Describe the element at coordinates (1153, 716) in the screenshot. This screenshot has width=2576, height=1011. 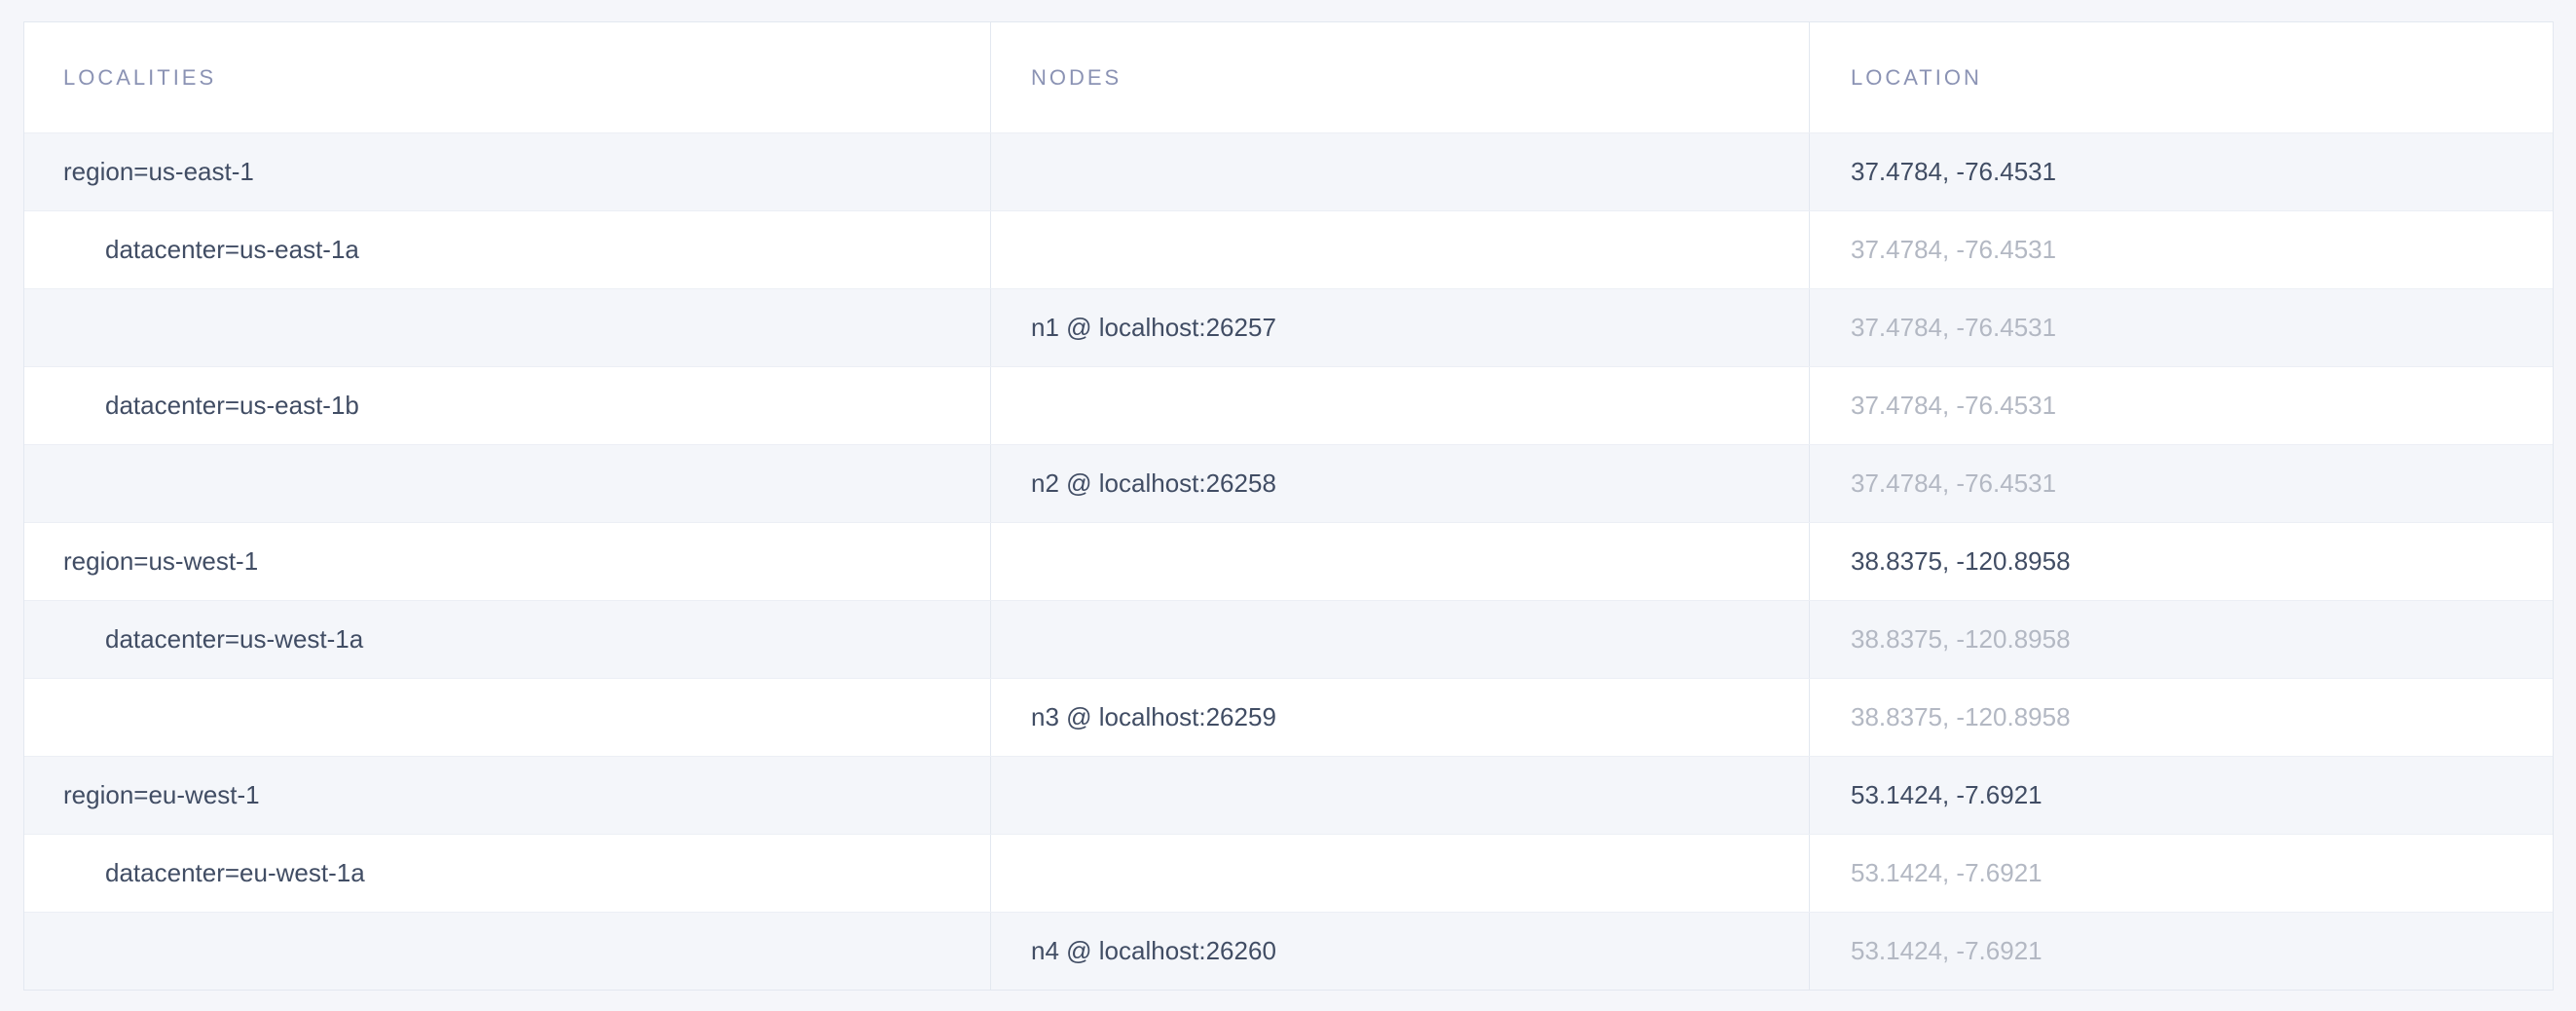
I see `node-label: n3 @ localhost:26259` at that location.